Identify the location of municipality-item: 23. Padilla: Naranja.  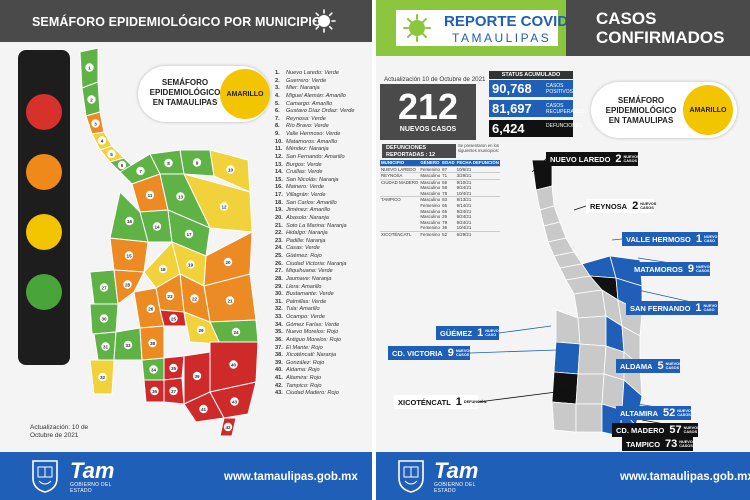
(300, 240).